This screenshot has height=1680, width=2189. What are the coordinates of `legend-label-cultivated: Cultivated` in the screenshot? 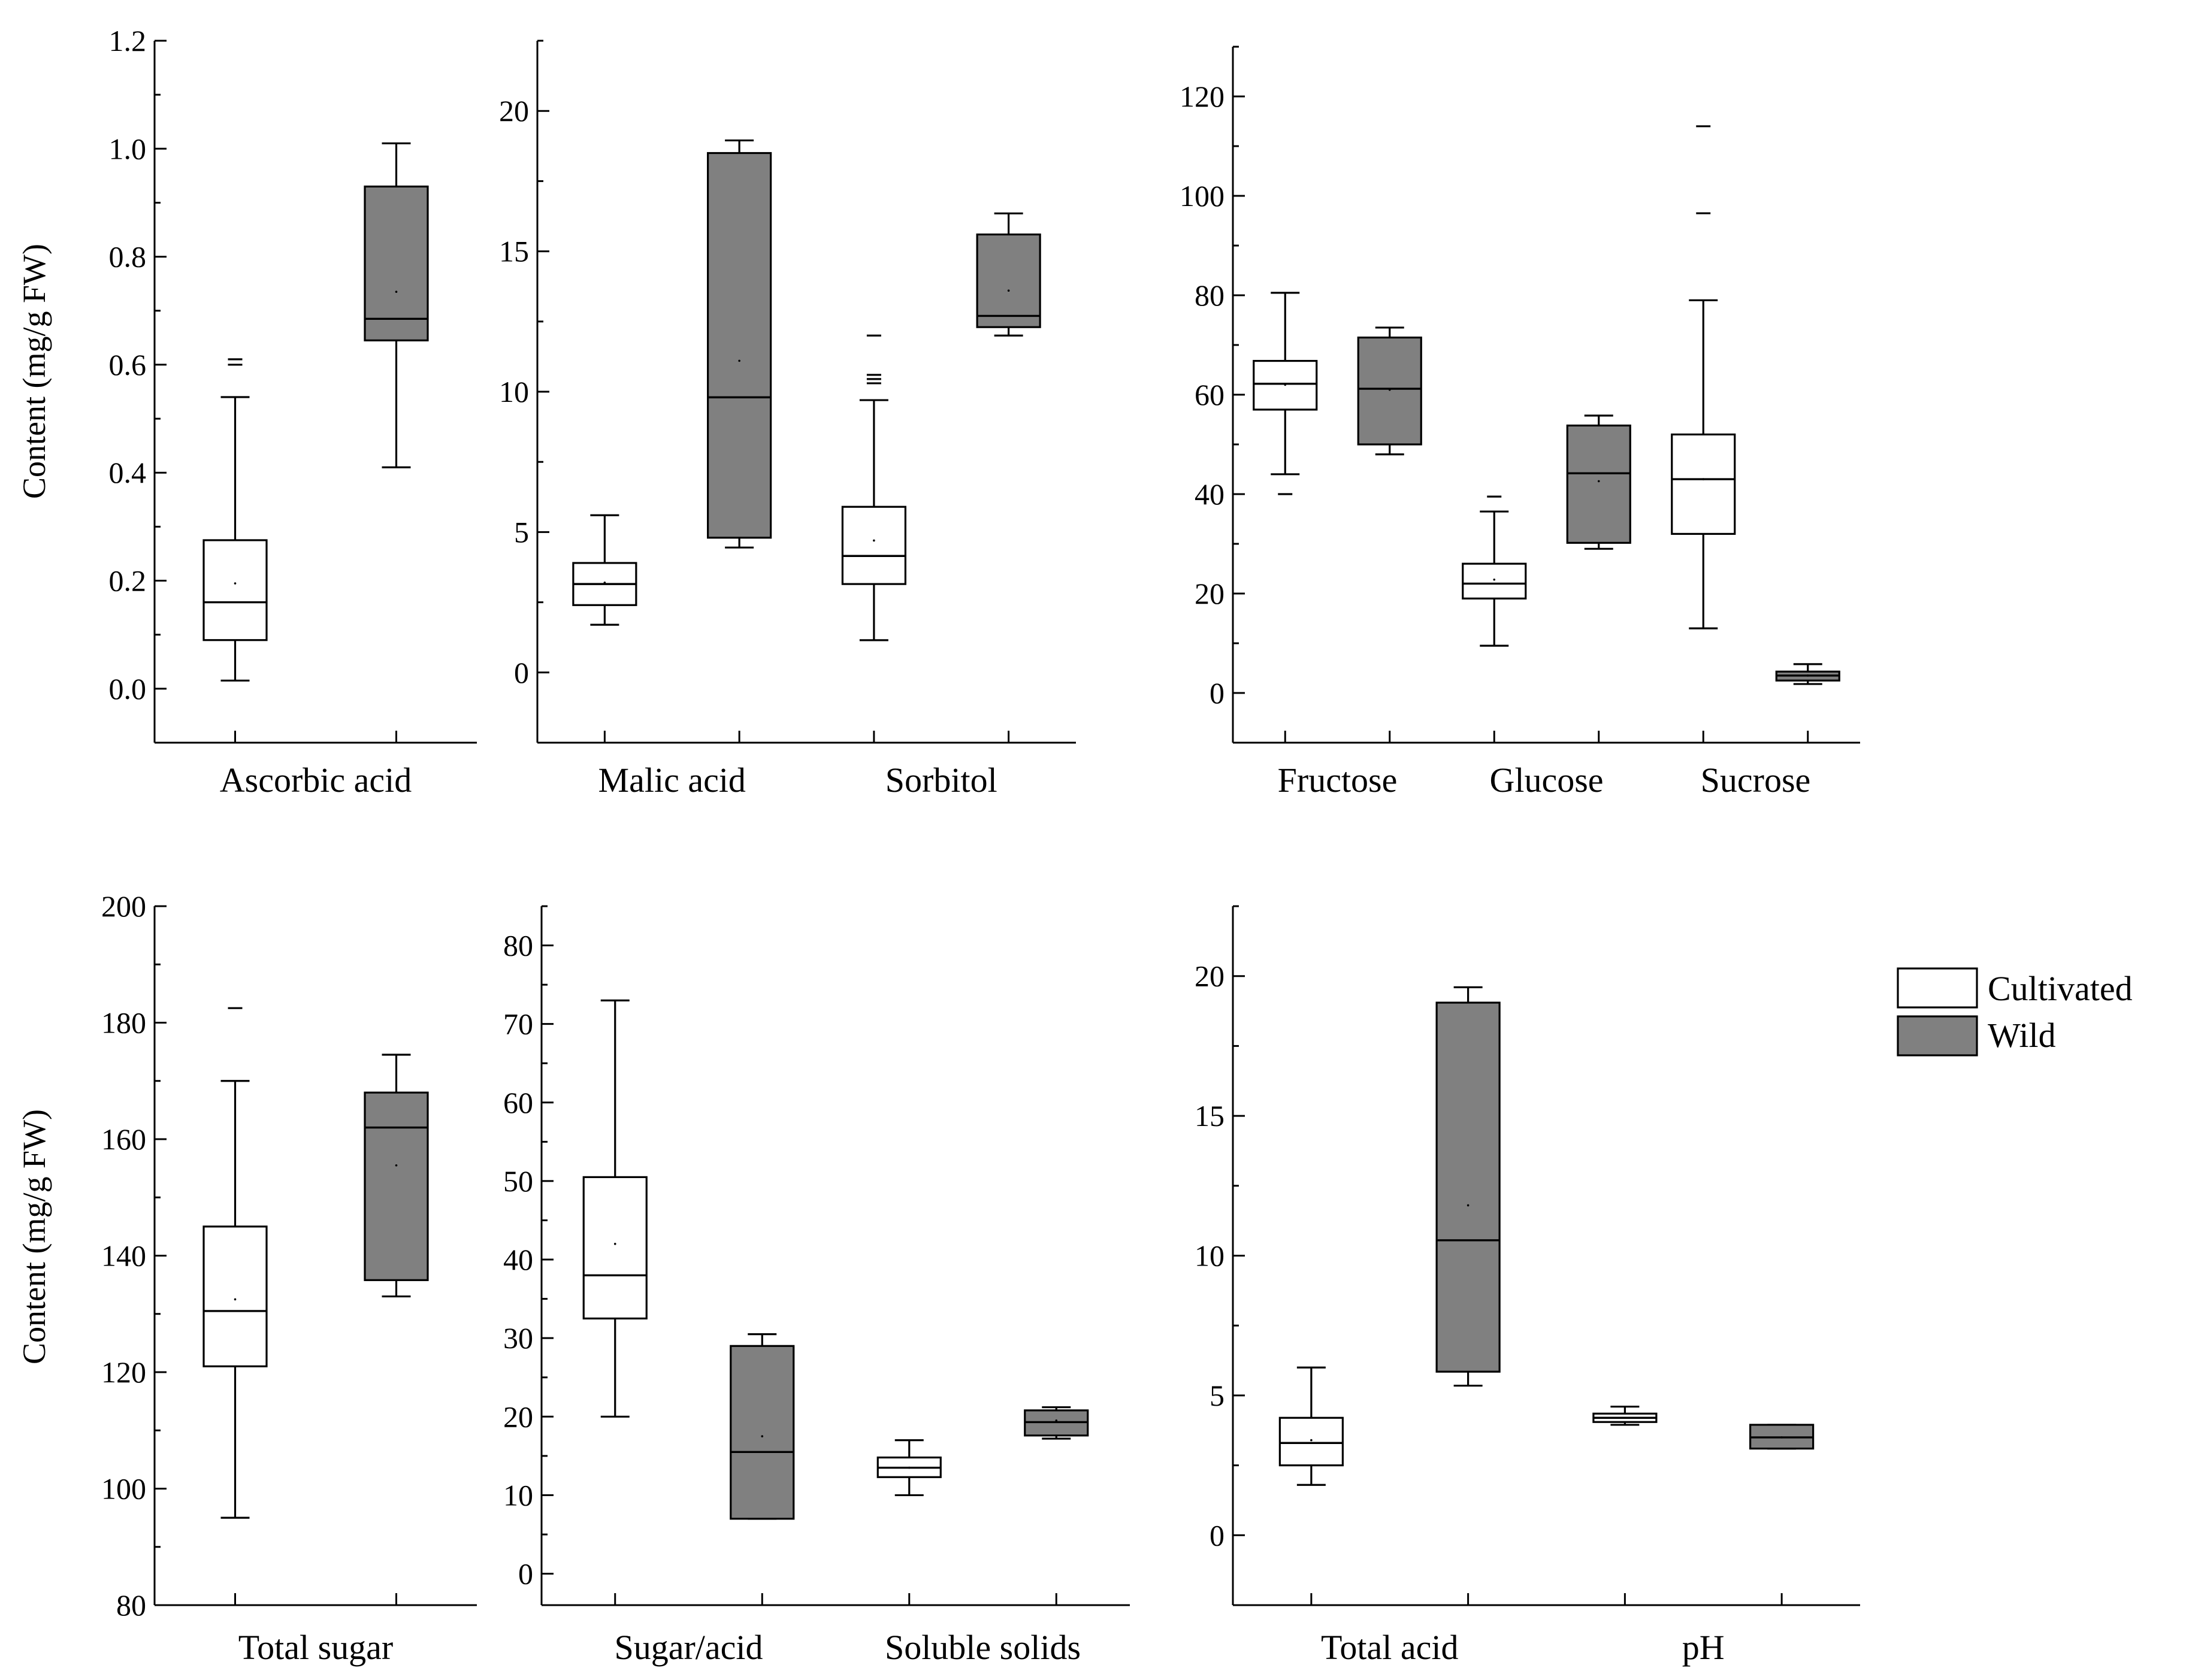 It's located at (2060, 988).